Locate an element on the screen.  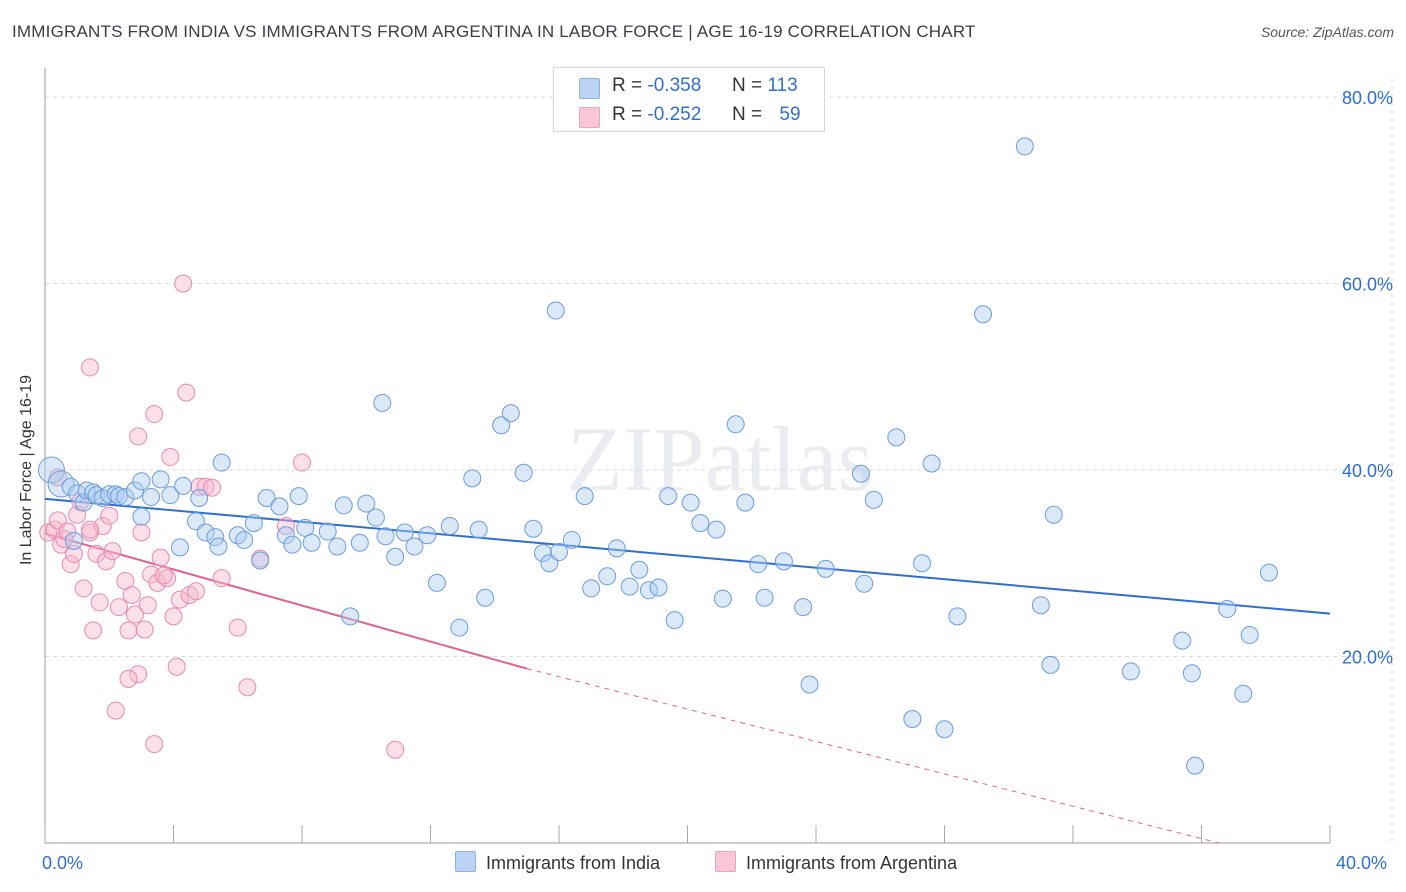
legend: R = -0.358 N = 113 R = -0.252 N = 59 is located at coordinates (689, 99).